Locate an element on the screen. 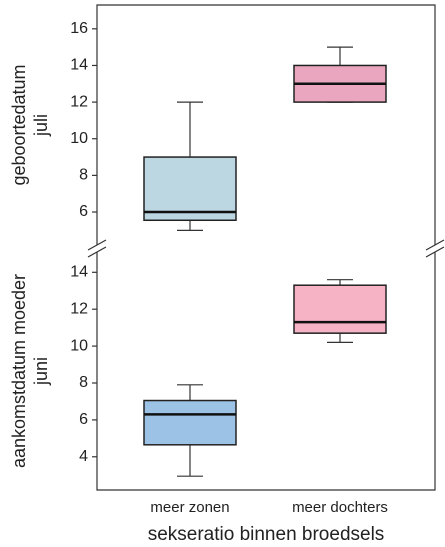 This screenshot has height=547, width=445. x-tick-label: meer dochters is located at coordinates (340, 507).